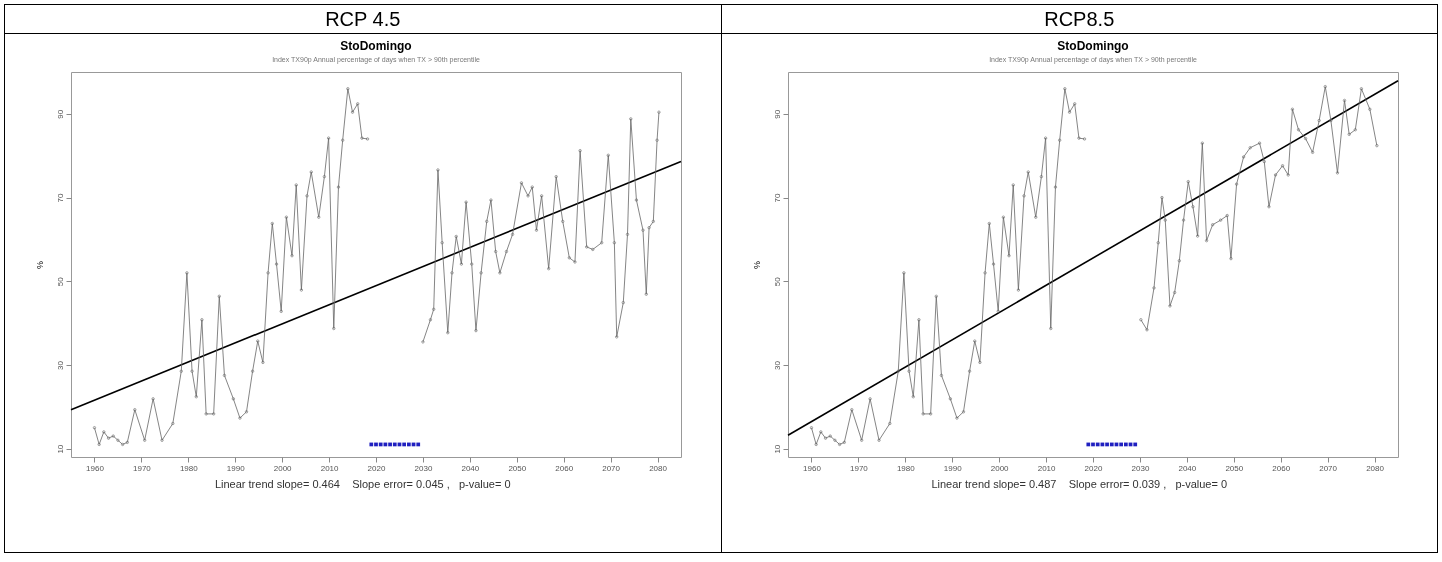  What do you see at coordinates (423, 468) in the screenshot?
I see `x-tick-label: 2030` at bounding box center [423, 468].